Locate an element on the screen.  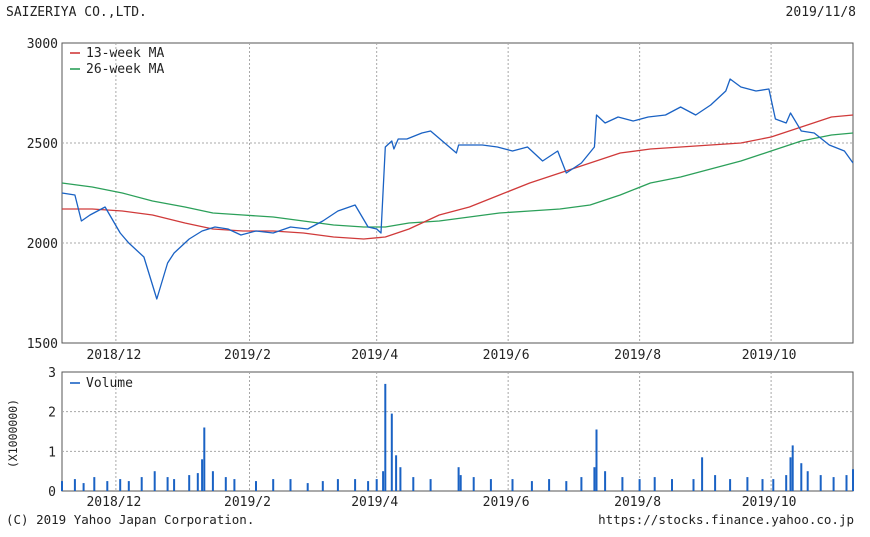
volume-y-tick-label: 1 is located at coordinates (52, 452).